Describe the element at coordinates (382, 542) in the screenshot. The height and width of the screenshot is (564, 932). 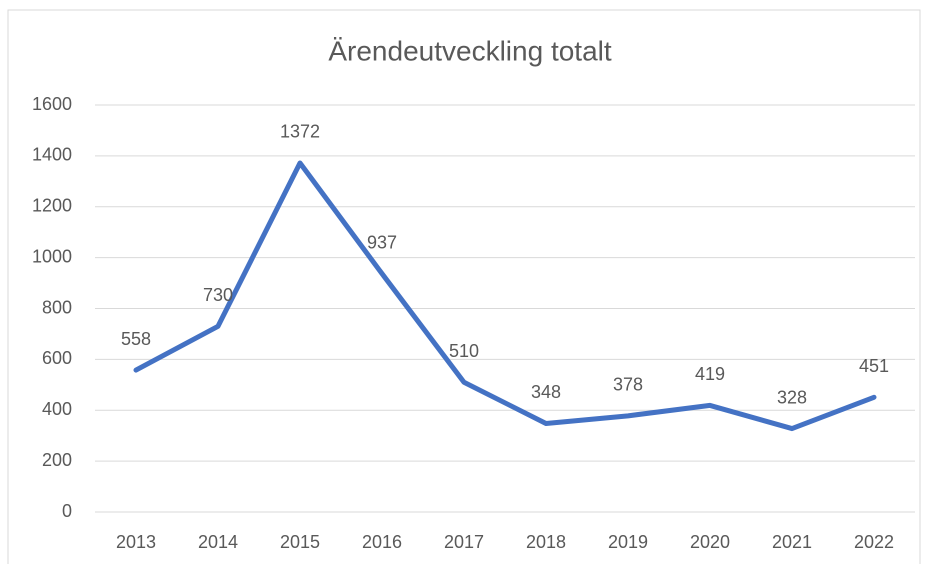
I see `x-tick-label: 2016` at that location.